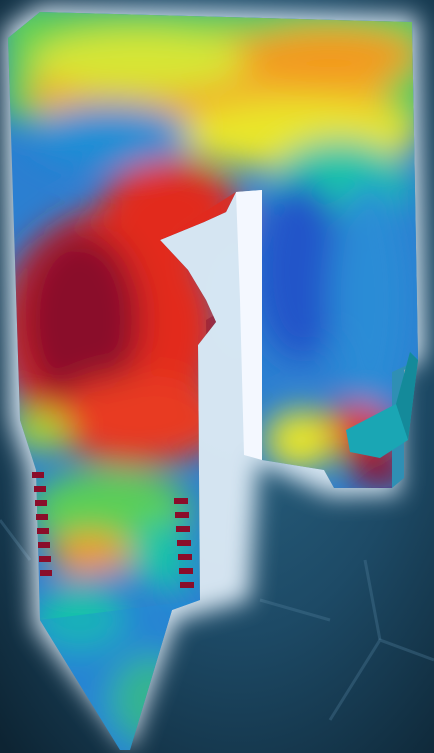  Describe the element at coordinates (42, 524) in the screenshot. I see `thread-left` at that location.